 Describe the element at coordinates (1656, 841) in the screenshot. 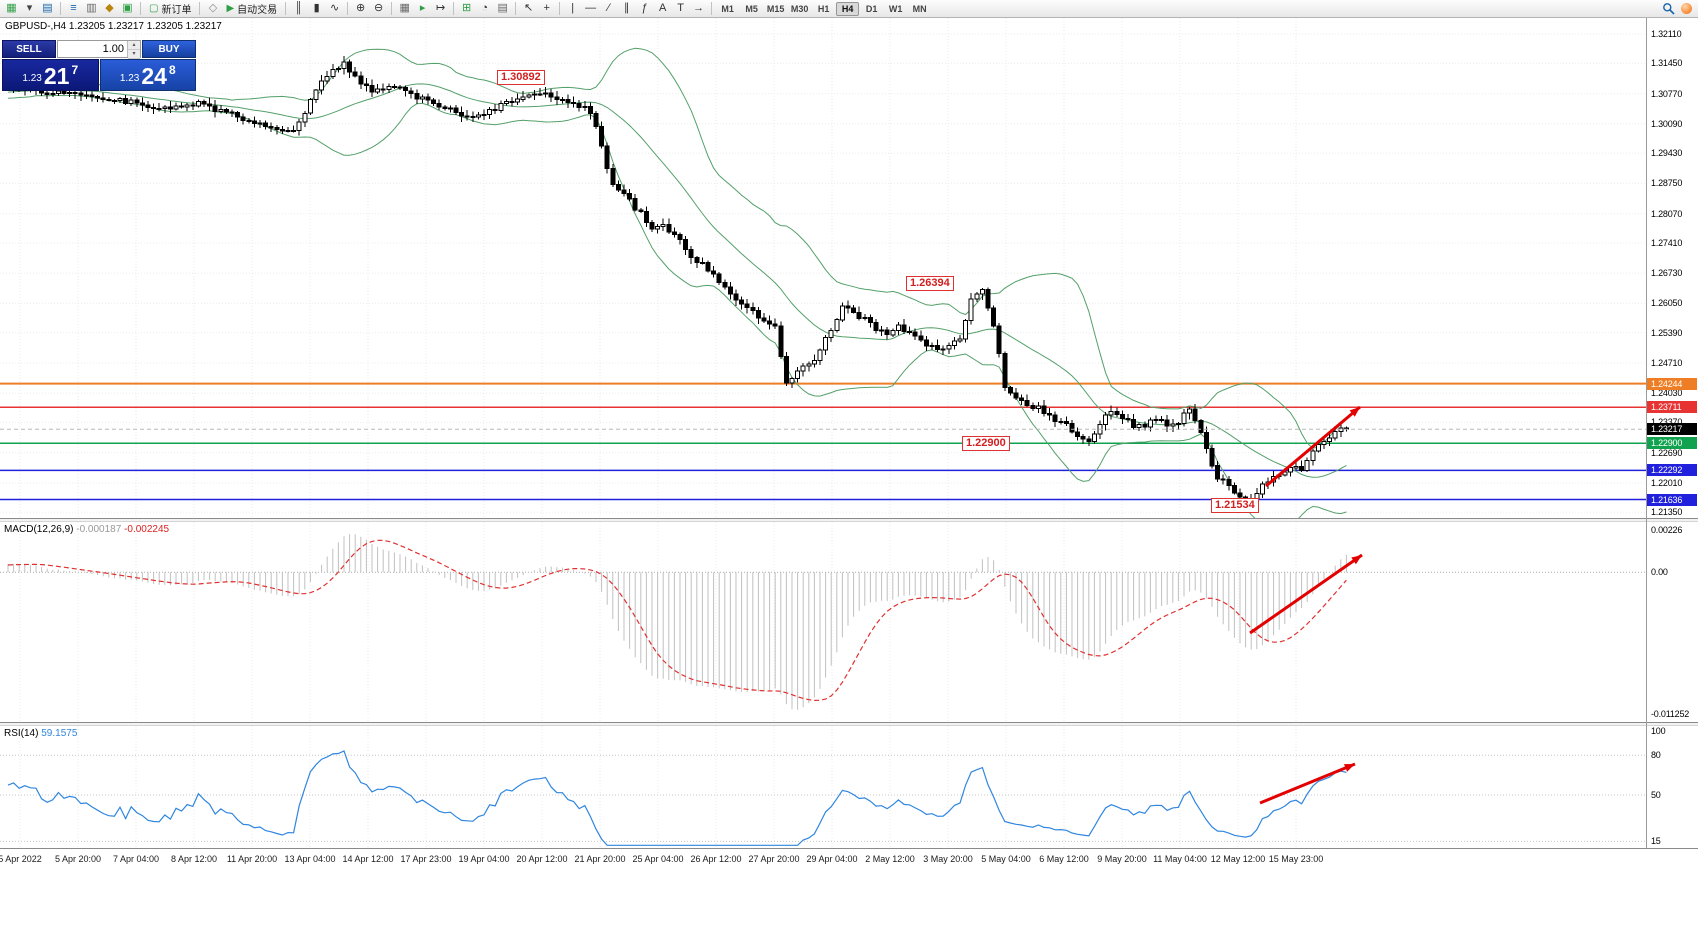

I see `rsi-axis-label: 15` at that location.